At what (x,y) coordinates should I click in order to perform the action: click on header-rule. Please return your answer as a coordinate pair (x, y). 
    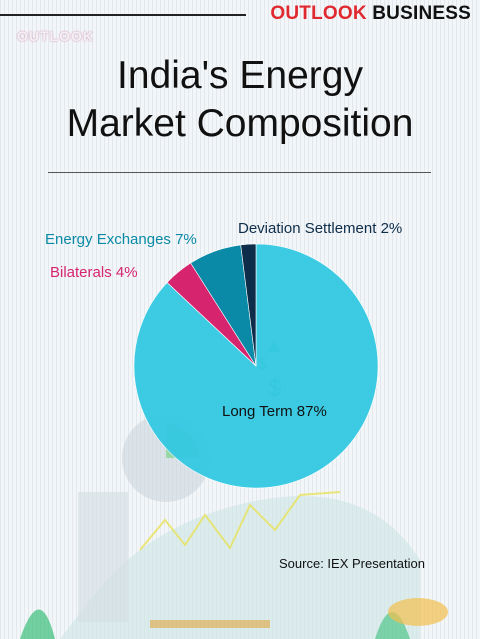
    Looking at the image, I should click on (123, 15).